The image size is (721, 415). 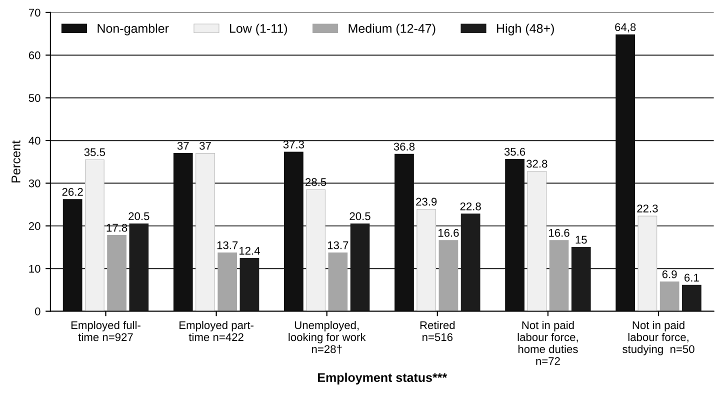 I want to click on data-label: 35.5, so click(x=95, y=152).